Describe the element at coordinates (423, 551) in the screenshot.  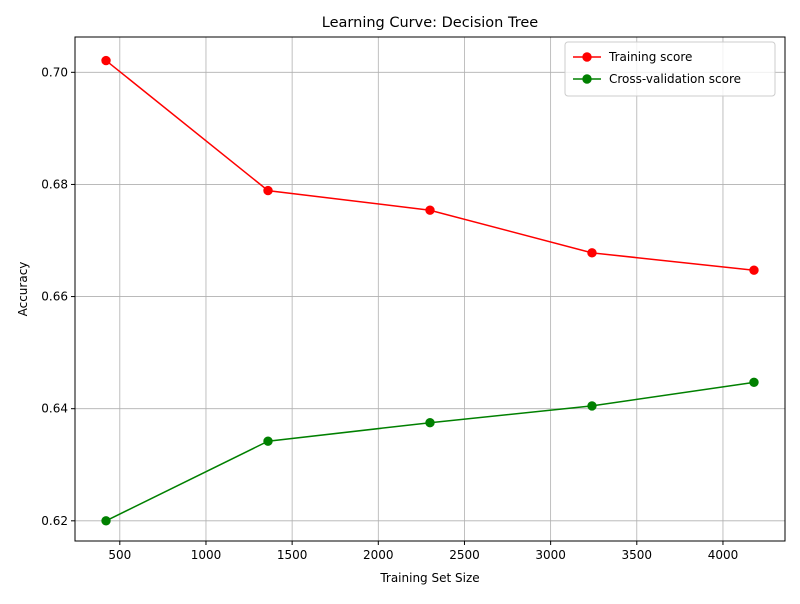
I see `x-axis-ticks: 500 1000 1500 2000 2500 3000 3500 4000` at that location.